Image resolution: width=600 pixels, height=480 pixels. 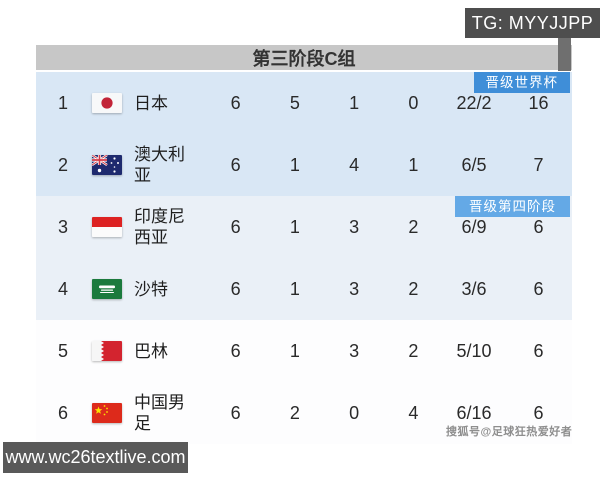 I want to click on rank-cell: 3, so click(x=62, y=226).